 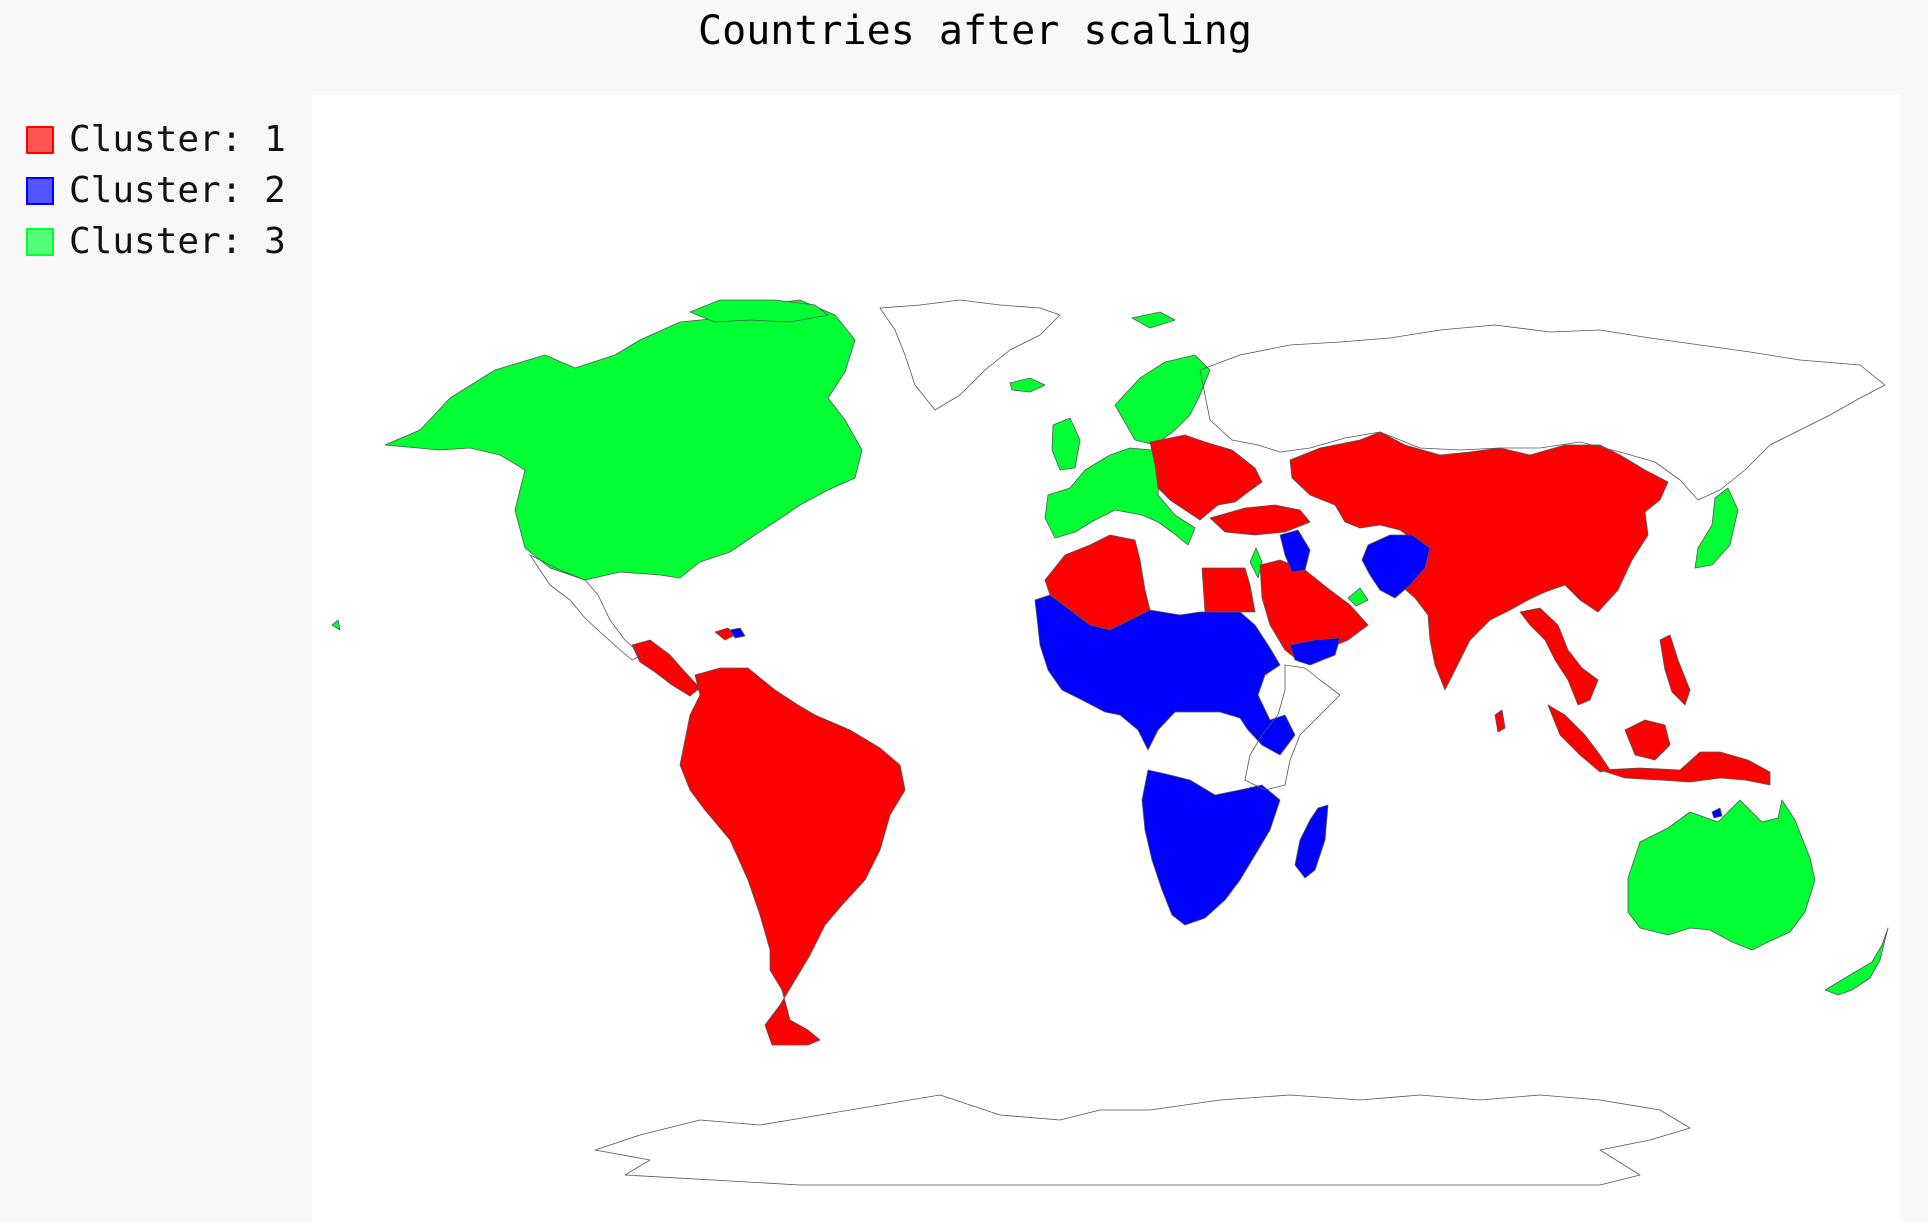 What do you see at coordinates (1153, 320) in the screenshot?
I see `country-svalbard` at bounding box center [1153, 320].